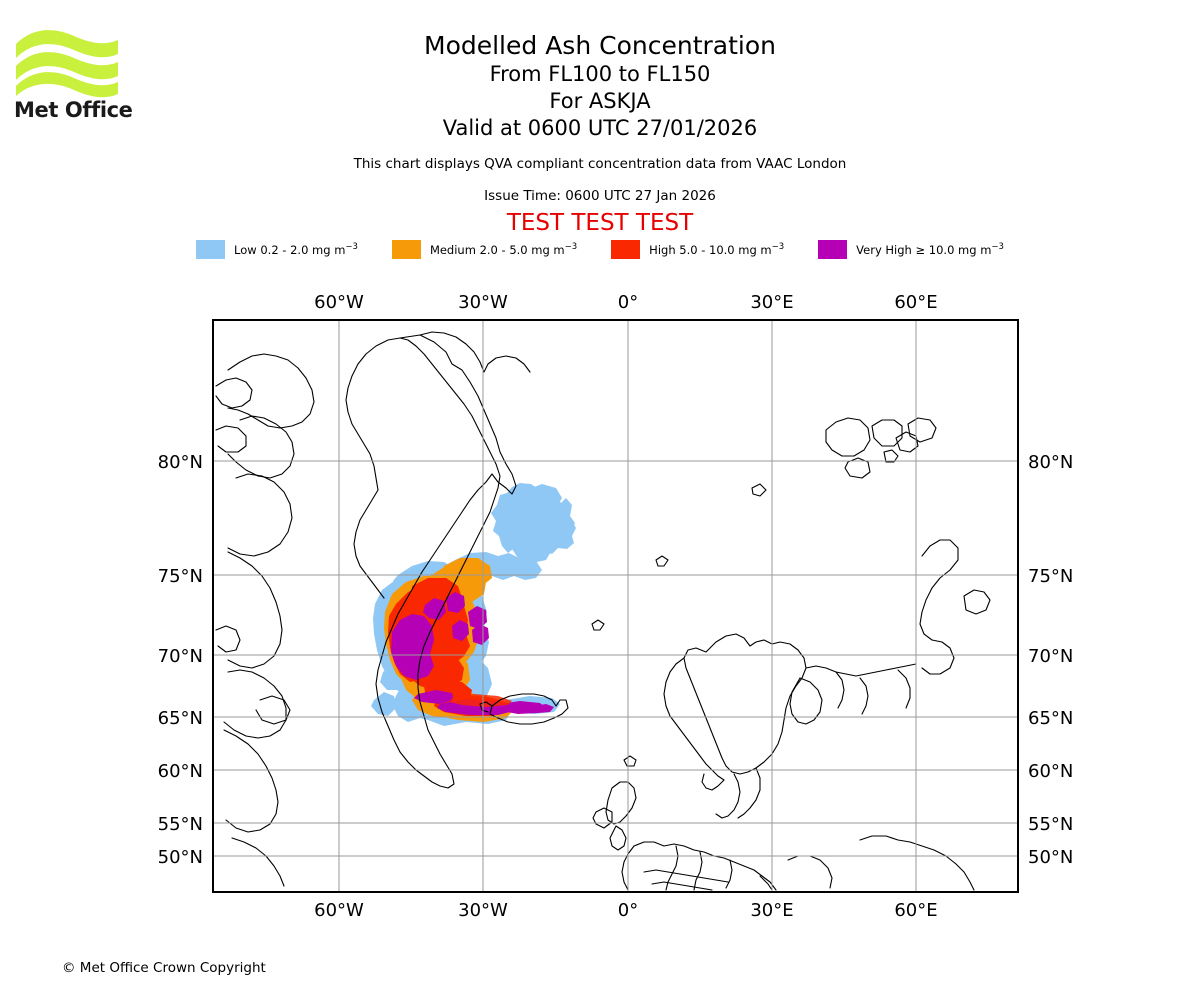 The image size is (1200, 1000). What do you see at coordinates (891, 456) in the screenshot?
I see `svalbard-islet` at bounding box center [891, 456].